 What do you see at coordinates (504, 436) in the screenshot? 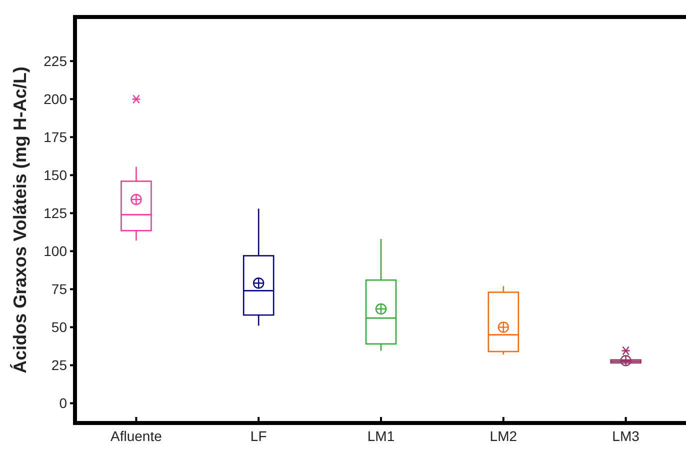
I see `x-tick-label: LM2` at bounding box center [504, 436].